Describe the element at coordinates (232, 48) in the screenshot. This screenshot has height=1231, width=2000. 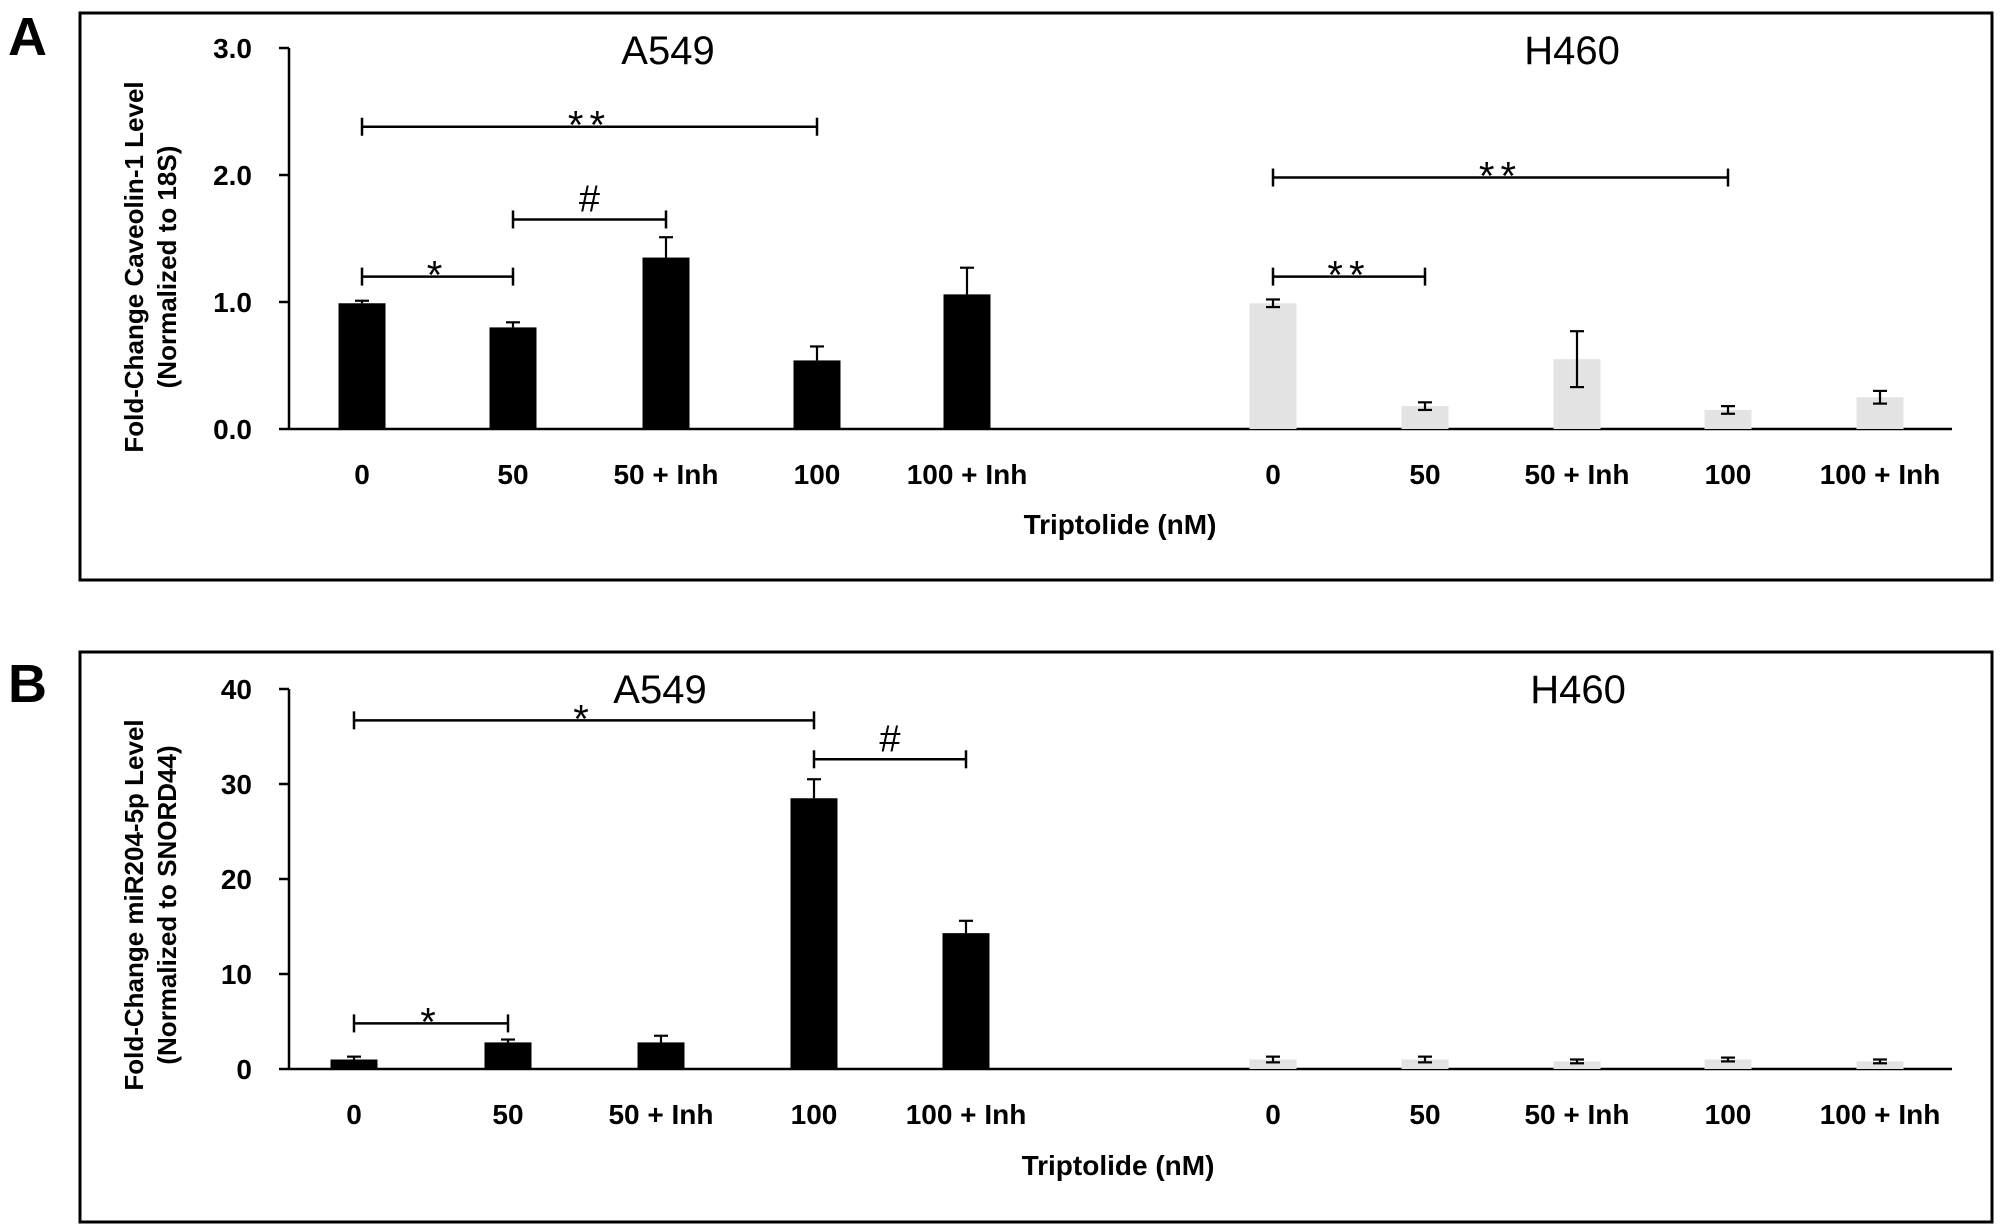
I see `panel-a-y-tick-label: 3.0` at that location.